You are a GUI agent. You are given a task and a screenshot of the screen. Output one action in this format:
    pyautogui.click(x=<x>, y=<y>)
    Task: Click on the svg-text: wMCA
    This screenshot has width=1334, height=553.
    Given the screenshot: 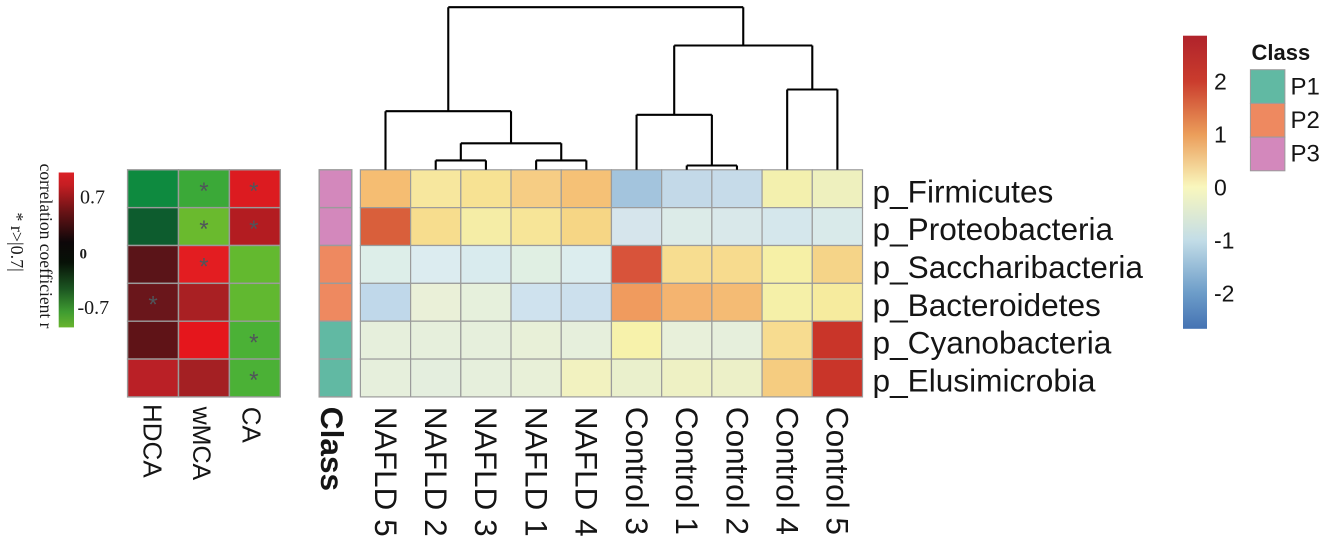 What is the action you would take?
    pyautogui.click(x=201, y=443)
    